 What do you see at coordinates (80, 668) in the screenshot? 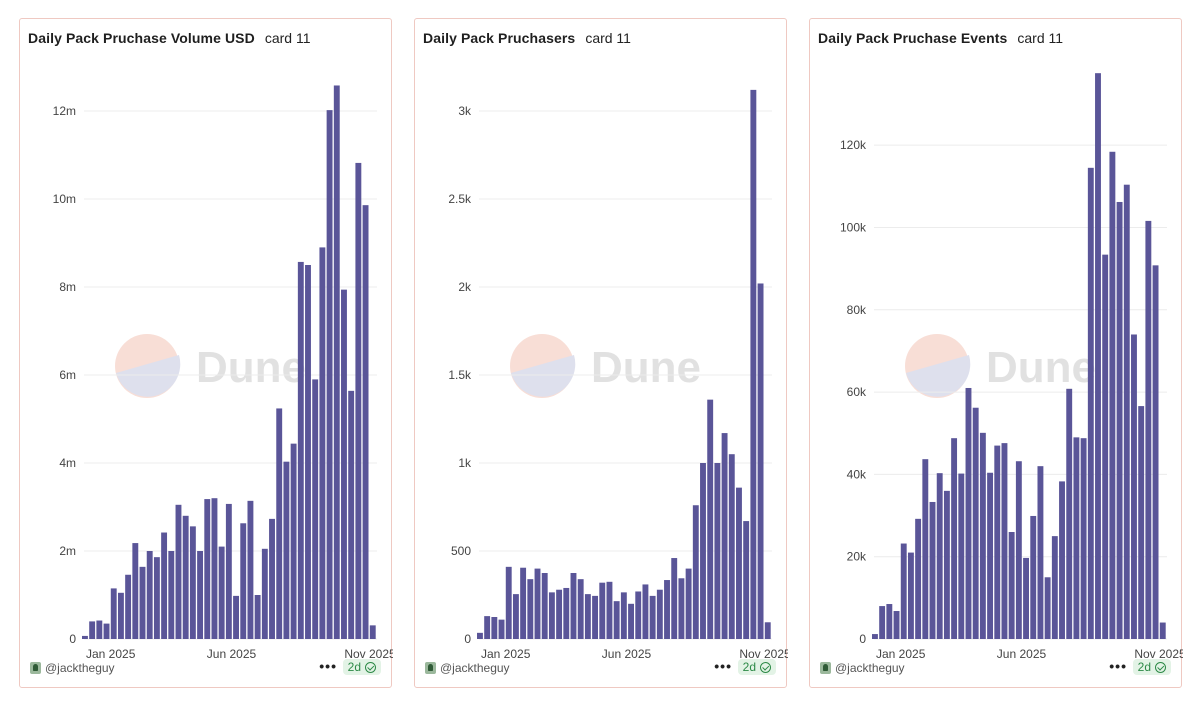
I see `author-name: @jacktheguy` at bounding box center [80, 668].